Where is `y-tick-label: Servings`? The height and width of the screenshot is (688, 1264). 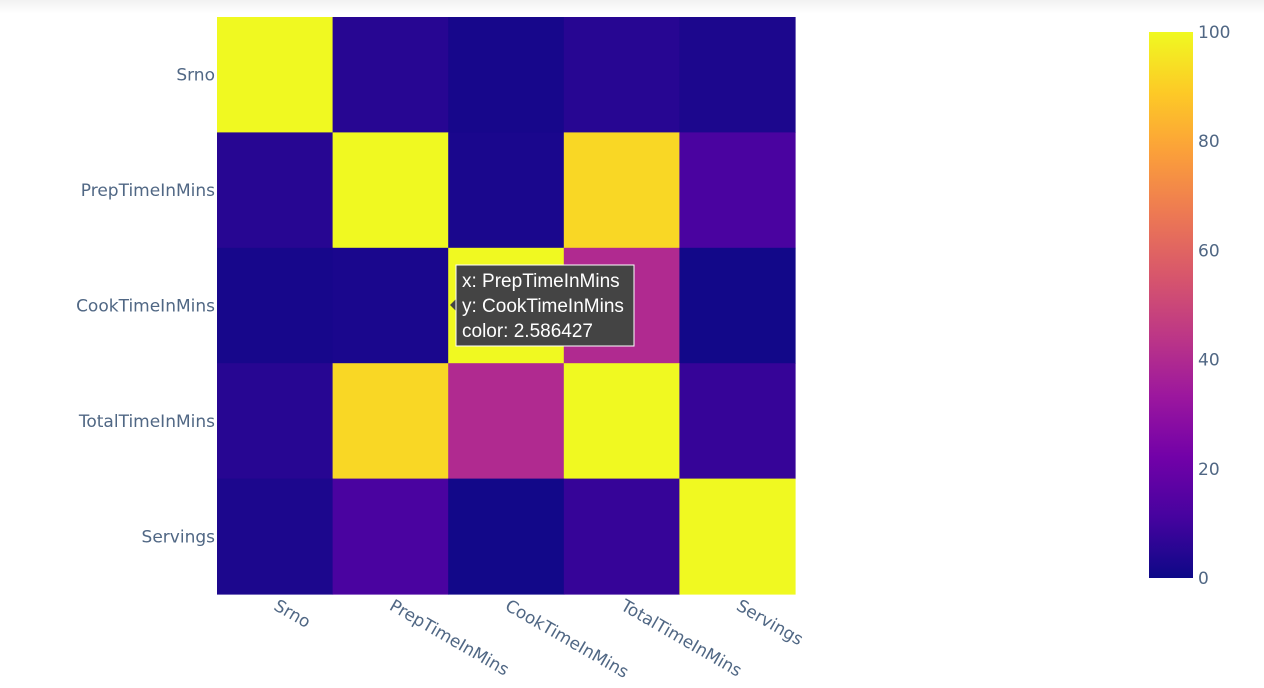 y-tick-label: Servings is located at coordinates (179, 537).